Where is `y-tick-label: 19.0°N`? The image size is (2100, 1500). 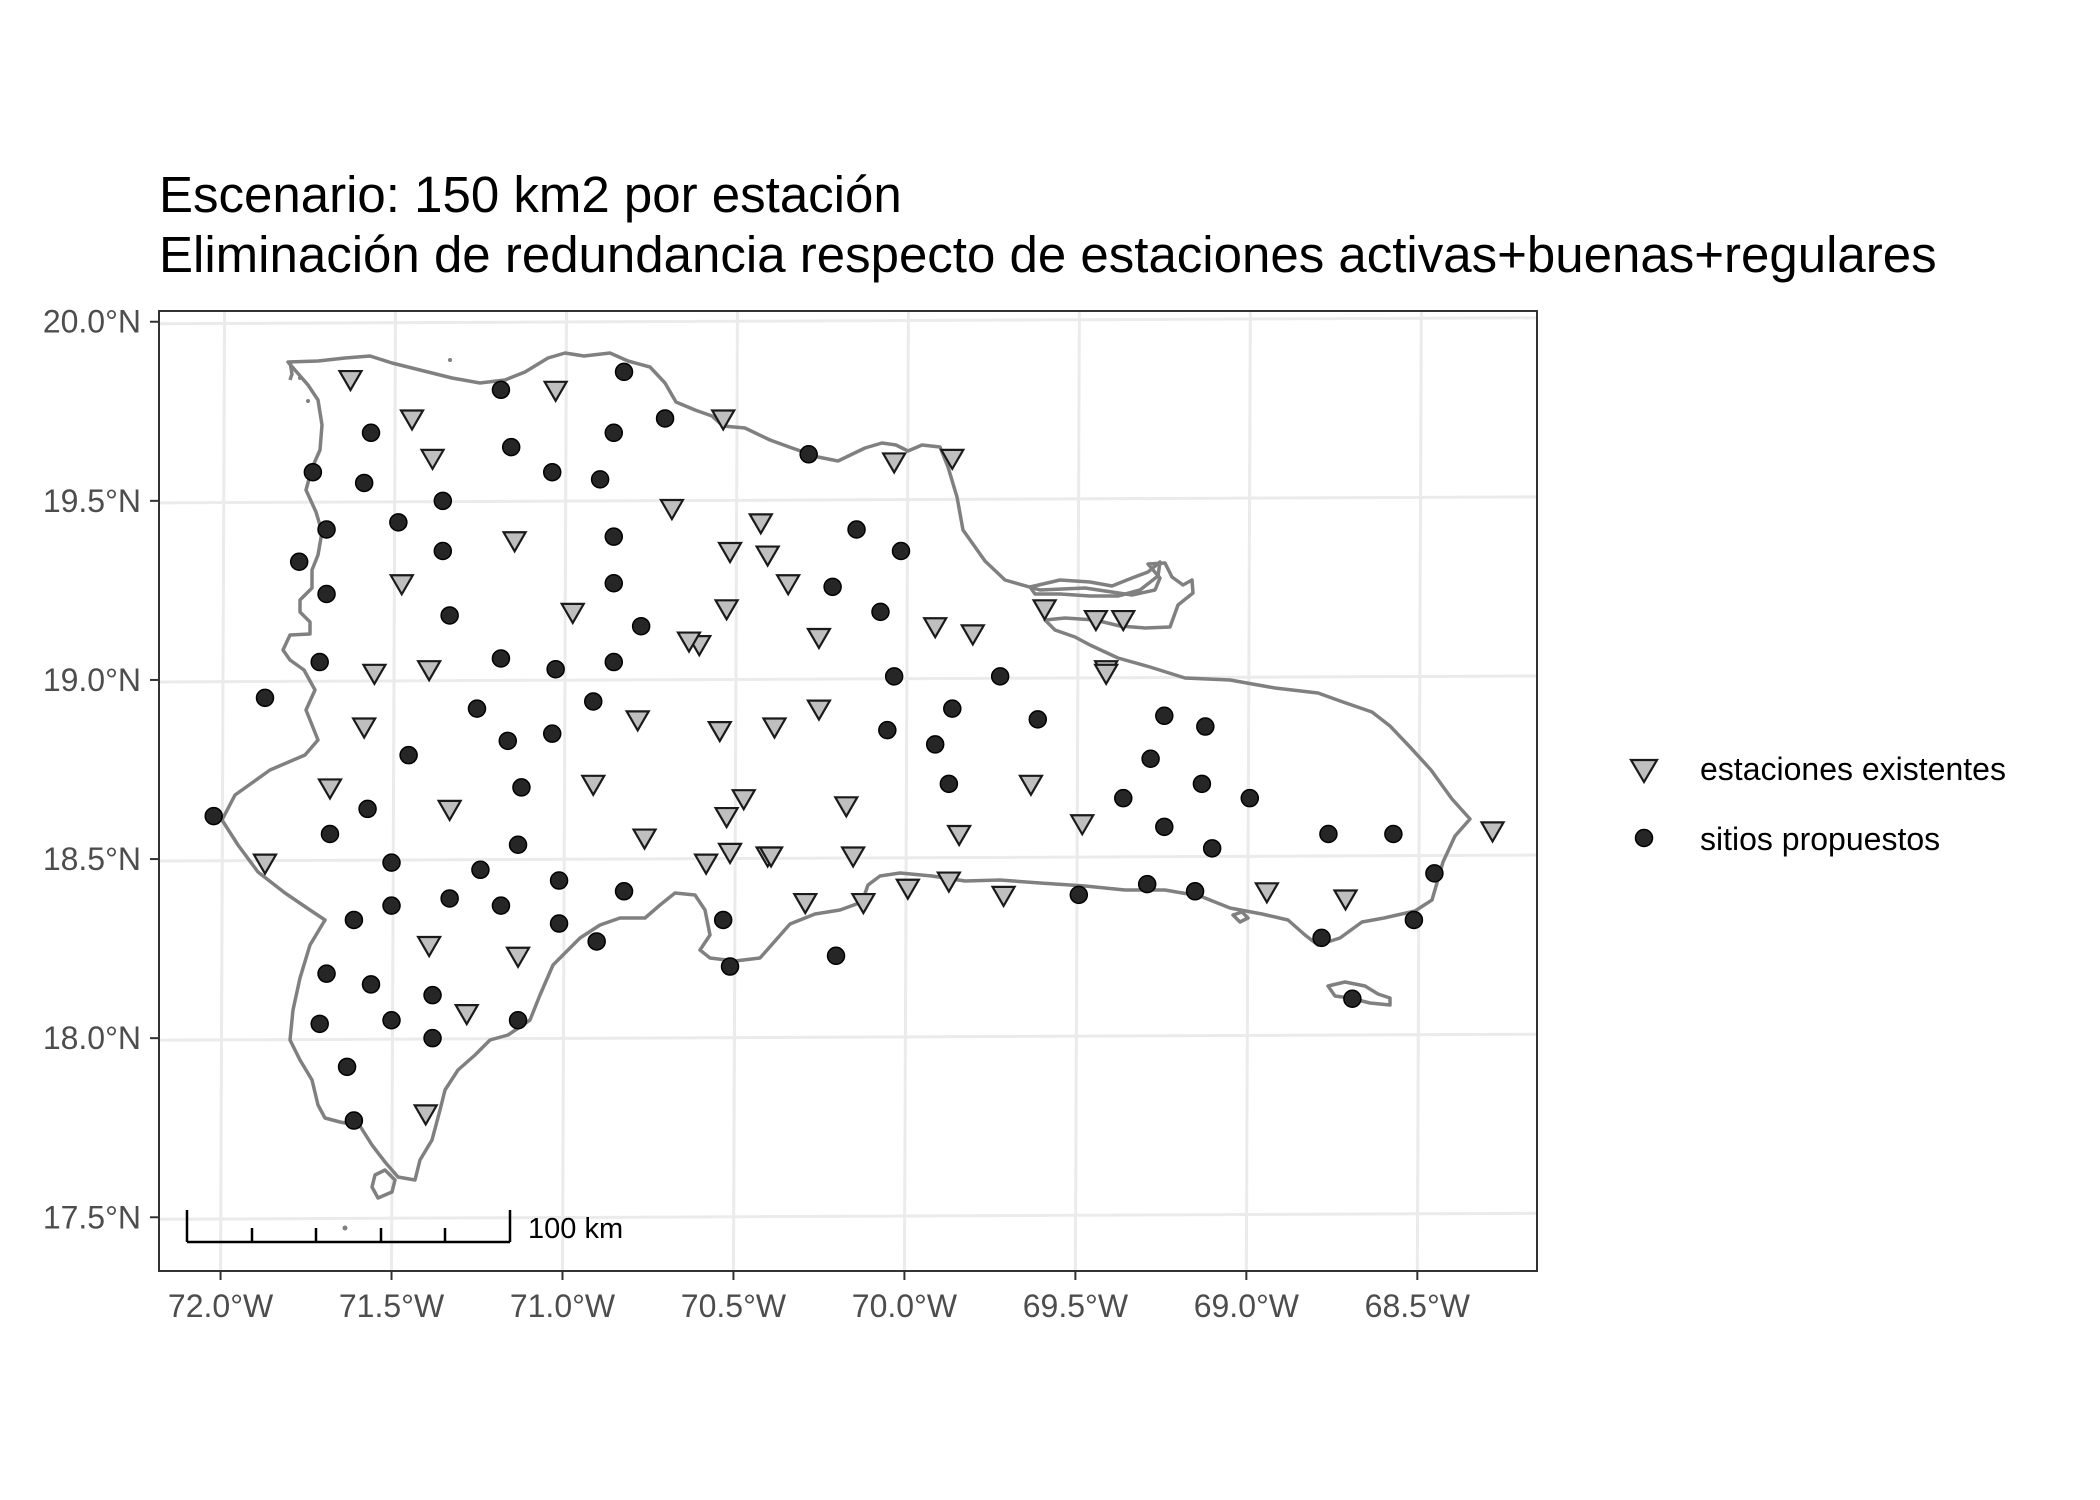
y-tick-label: 19.0°N is located at coordinates (92, 680).